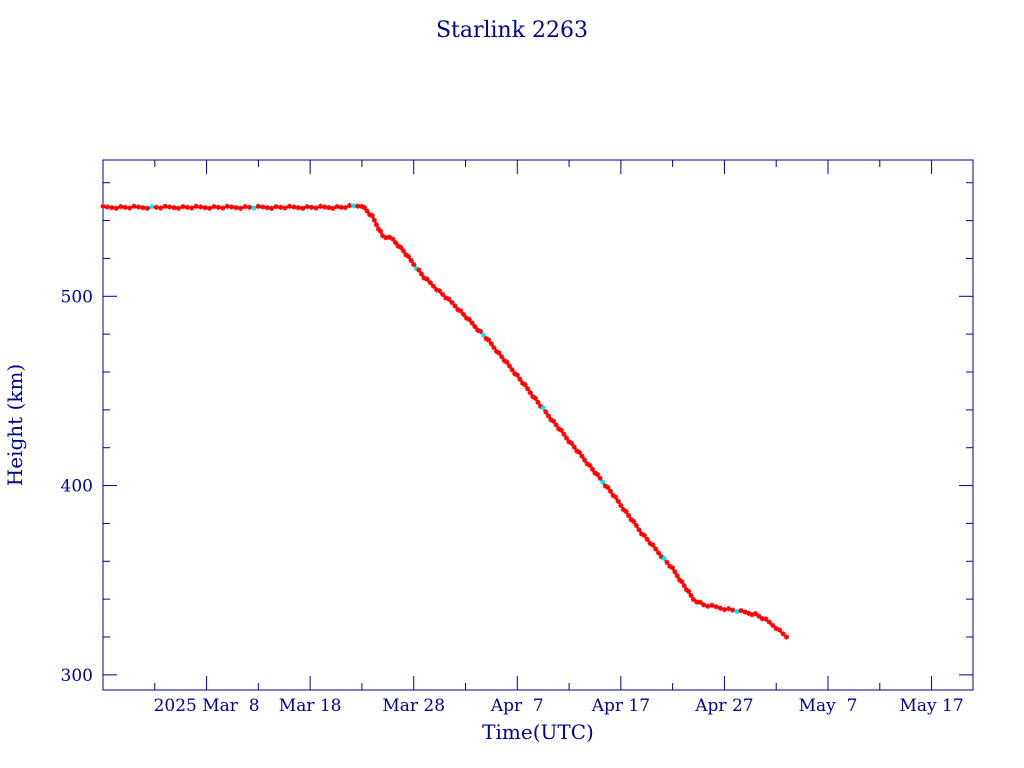  Describe the element at coordinates (77, 297) in the screenshot. I see `y-tick-label: 500` at that location.